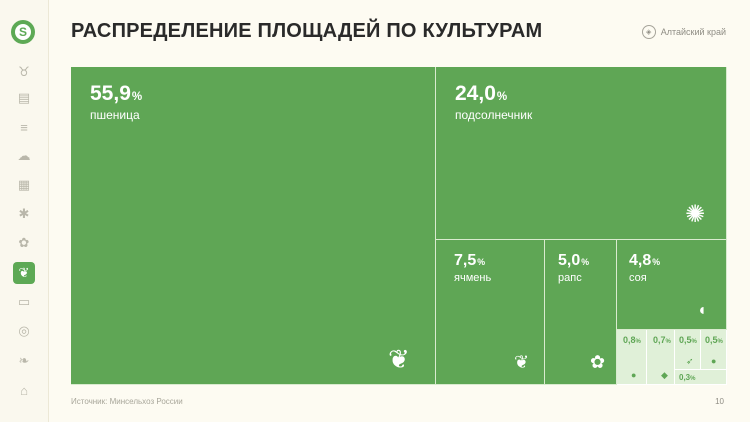 The width and height of the screenshot is (750, 422). I want to click on logo-mark: S, so click(23, 32).